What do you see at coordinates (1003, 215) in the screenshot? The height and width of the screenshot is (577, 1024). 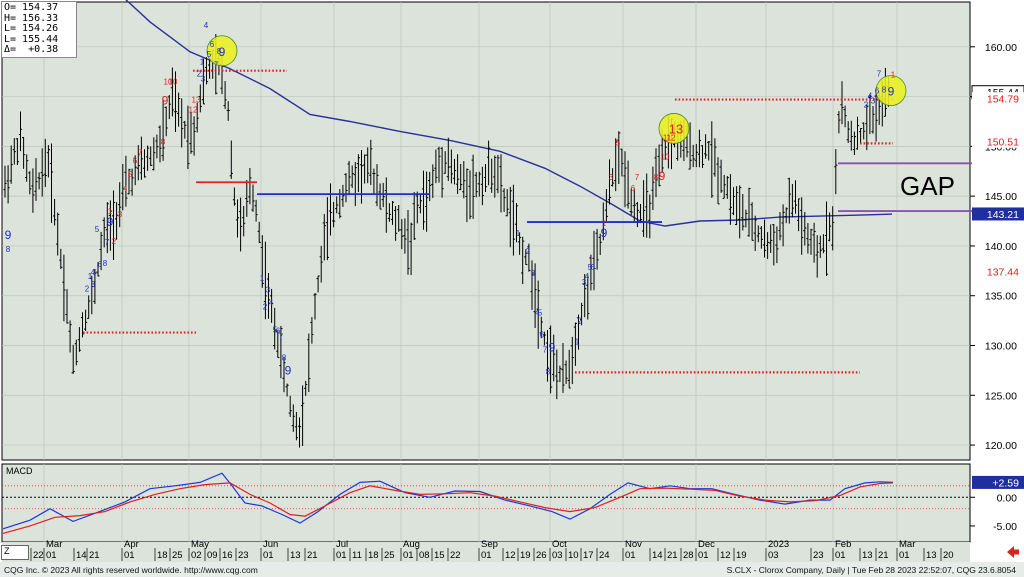 I see `price-tag-label: 143.21` at bounding box center [1003, 215].